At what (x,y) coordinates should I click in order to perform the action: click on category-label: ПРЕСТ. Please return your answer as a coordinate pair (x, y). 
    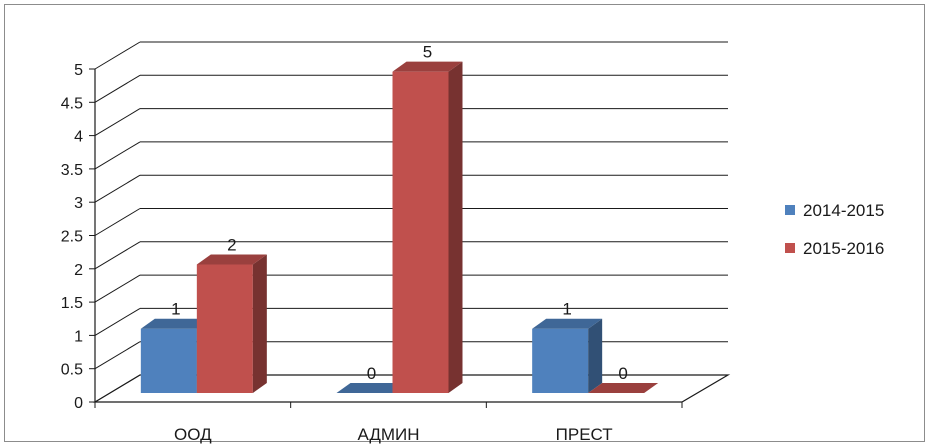
    Looking at the image, I should click on (584, 434).